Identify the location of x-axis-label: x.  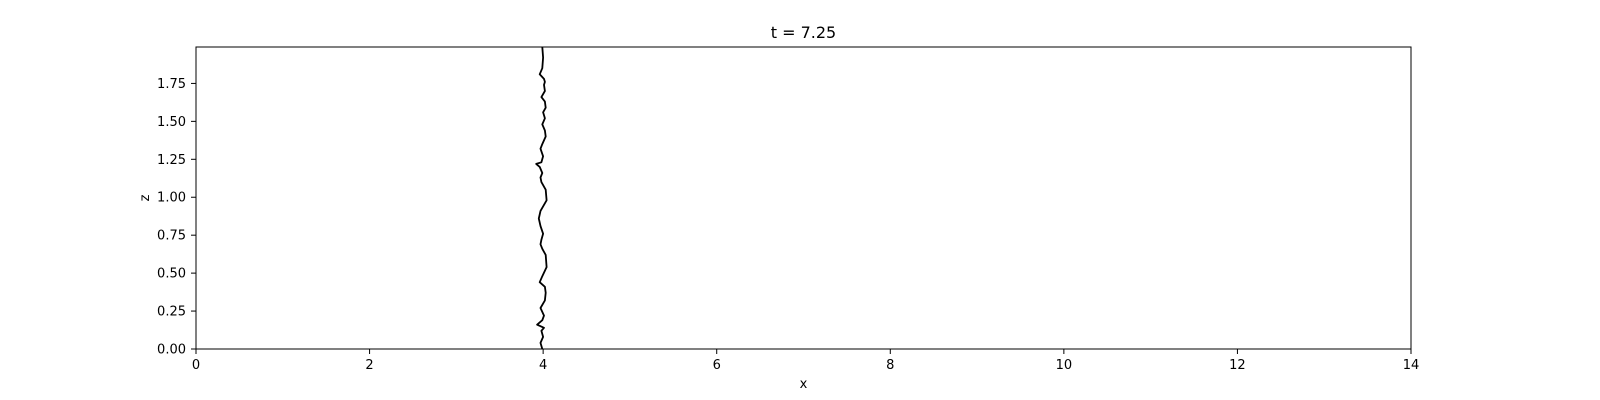
(804, 384).